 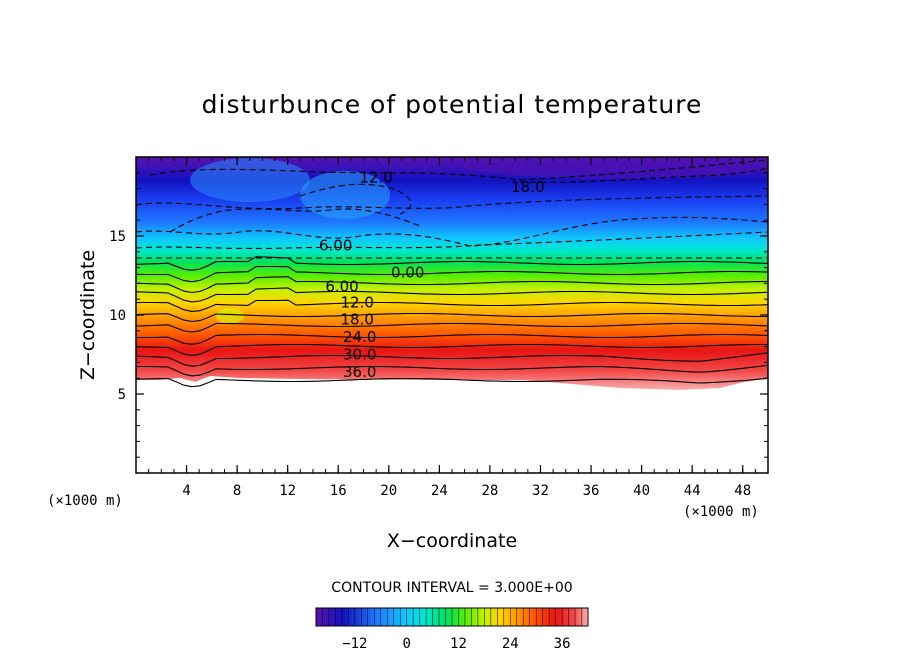 What do you see at coordinates (122, 395) in the screenshot?
I see `y-tick-label-0: 5` at bounding box center [122, 395].